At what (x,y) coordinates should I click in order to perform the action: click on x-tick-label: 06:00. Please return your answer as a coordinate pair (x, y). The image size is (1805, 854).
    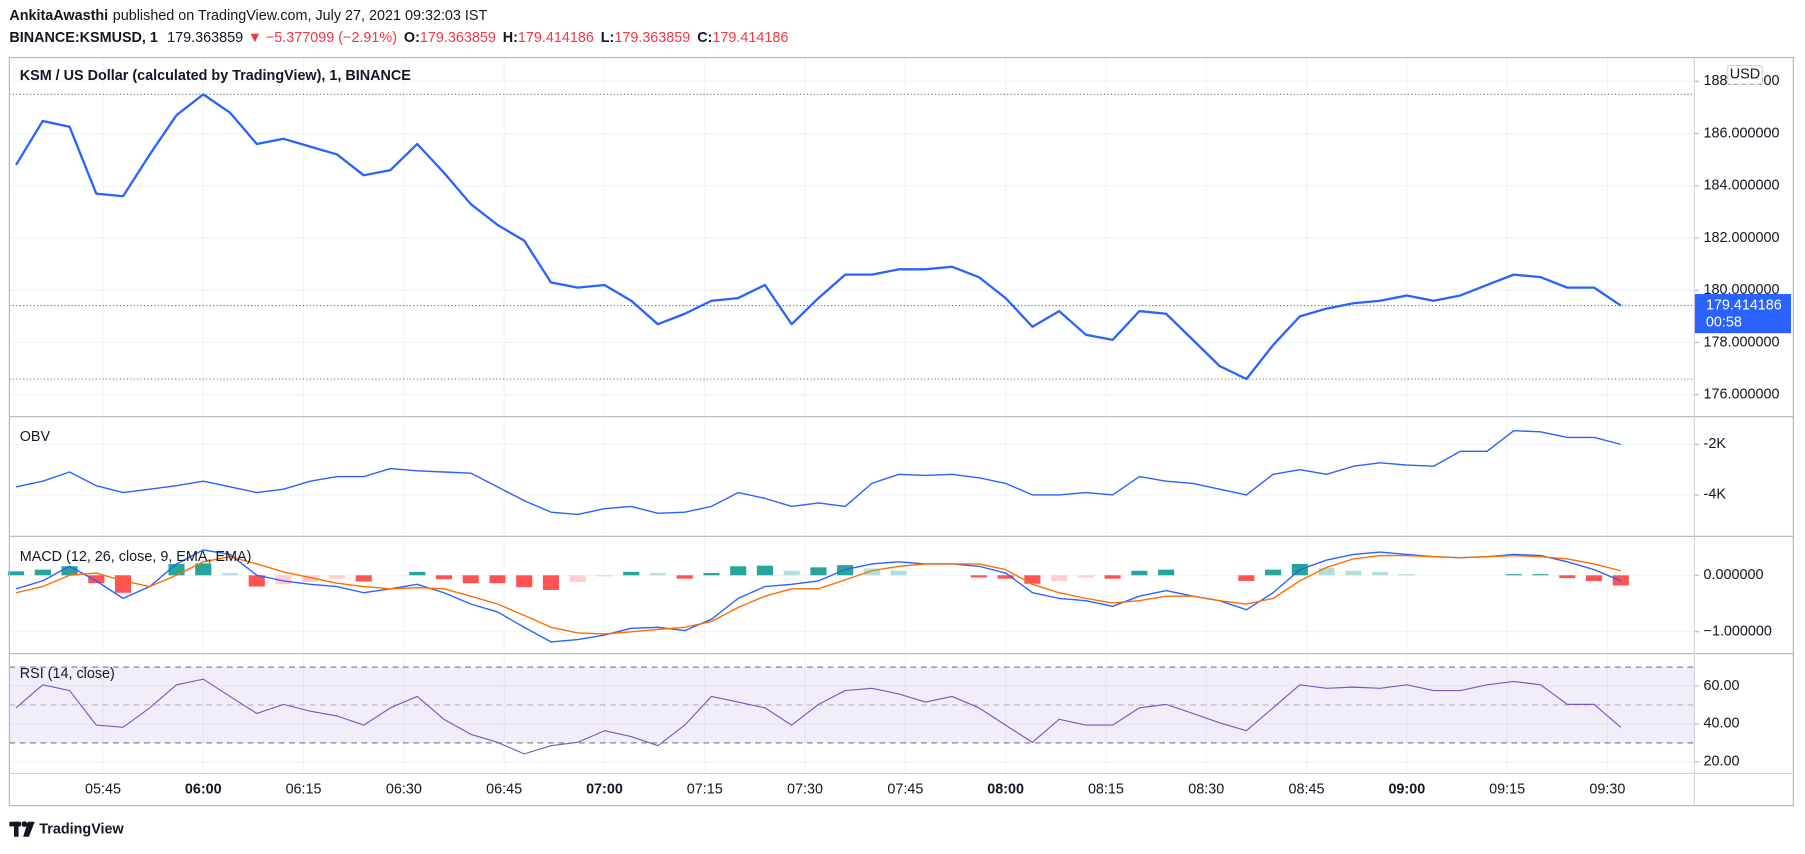
    Looking at the image, I should click on (203, 789).